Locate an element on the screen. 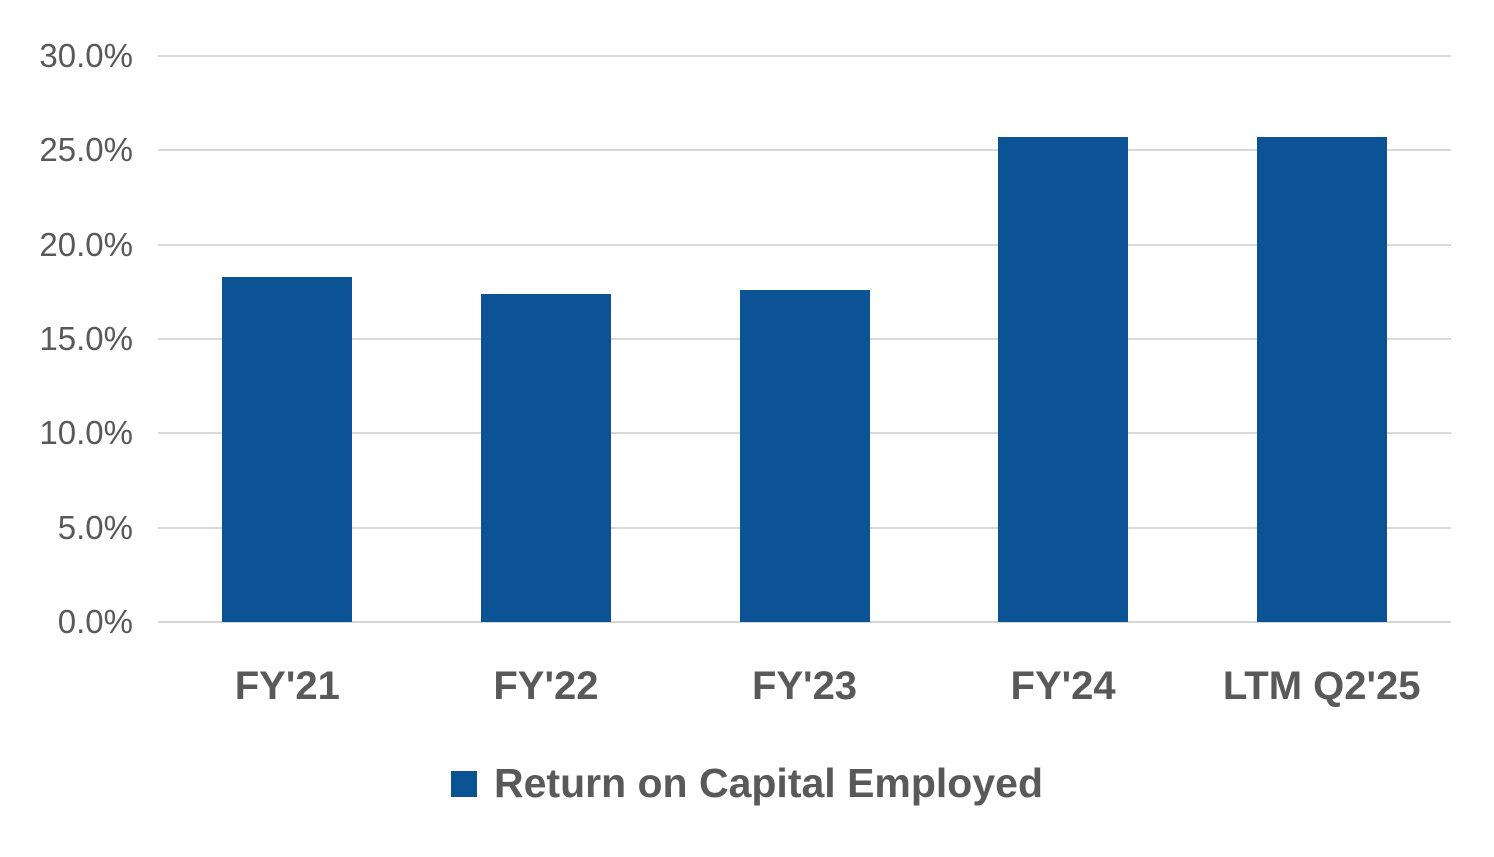  y-tick-label-15.0%: 15.0% is located at coordinates (86, 338).